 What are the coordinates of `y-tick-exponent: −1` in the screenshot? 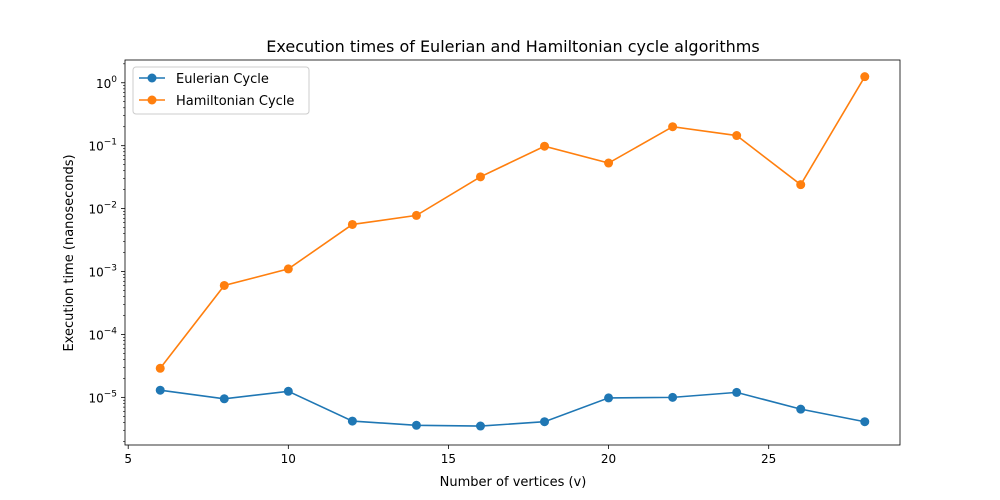 It's located at (110, 143).